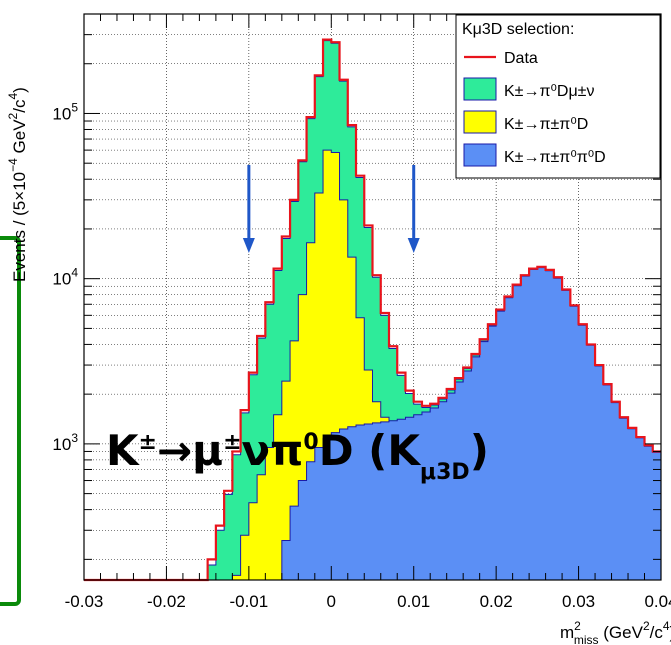 This screenshot has height=645, width=671. I want to click on x-tick-label: -0.01, so click(248, 601).